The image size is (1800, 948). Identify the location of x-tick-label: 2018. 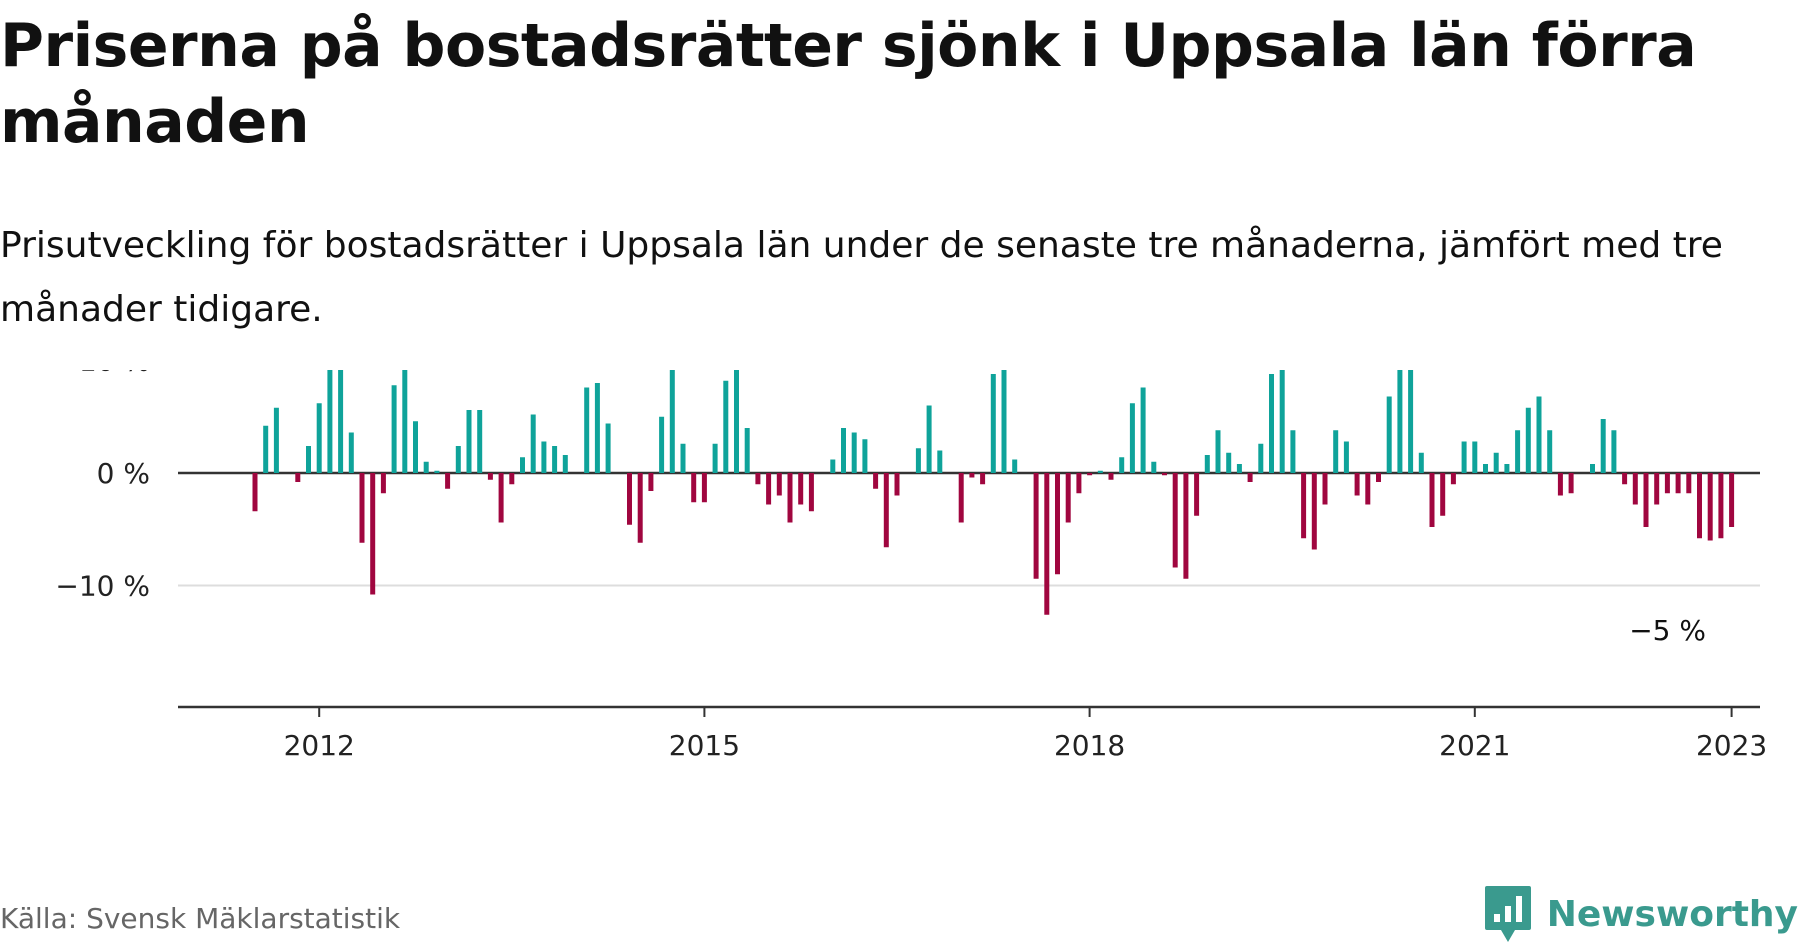
(1089, 745).